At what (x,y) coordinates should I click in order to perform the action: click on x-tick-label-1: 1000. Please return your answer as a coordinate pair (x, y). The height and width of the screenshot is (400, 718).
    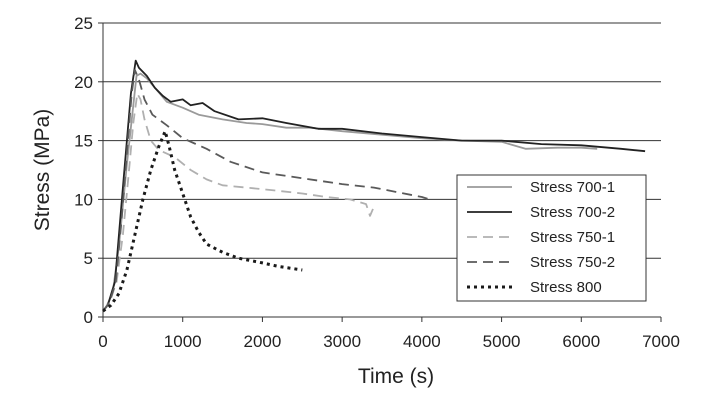
    Looking at the image, I should click on (183, 341).